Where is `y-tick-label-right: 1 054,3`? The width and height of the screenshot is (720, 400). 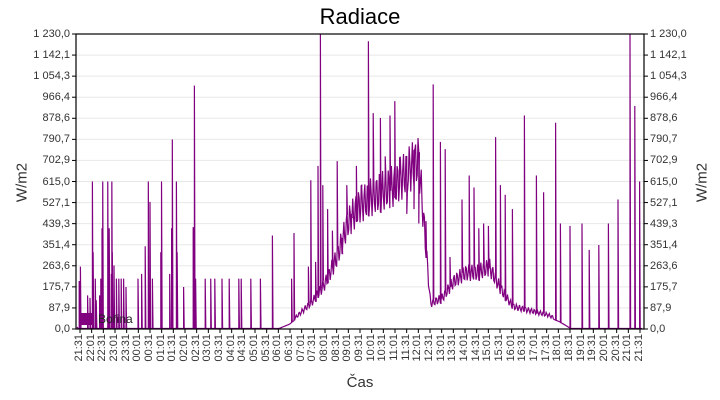 y-tick-label-right: 1 054,3 is located at coordinates (668, 76).